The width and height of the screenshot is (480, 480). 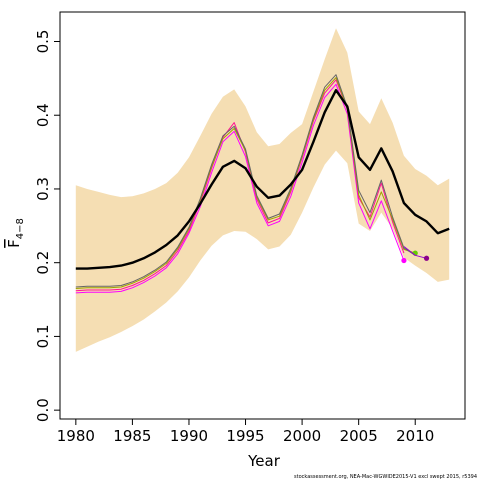 I want to click on y-axis-title-main: F, so click(x=14, y=243).